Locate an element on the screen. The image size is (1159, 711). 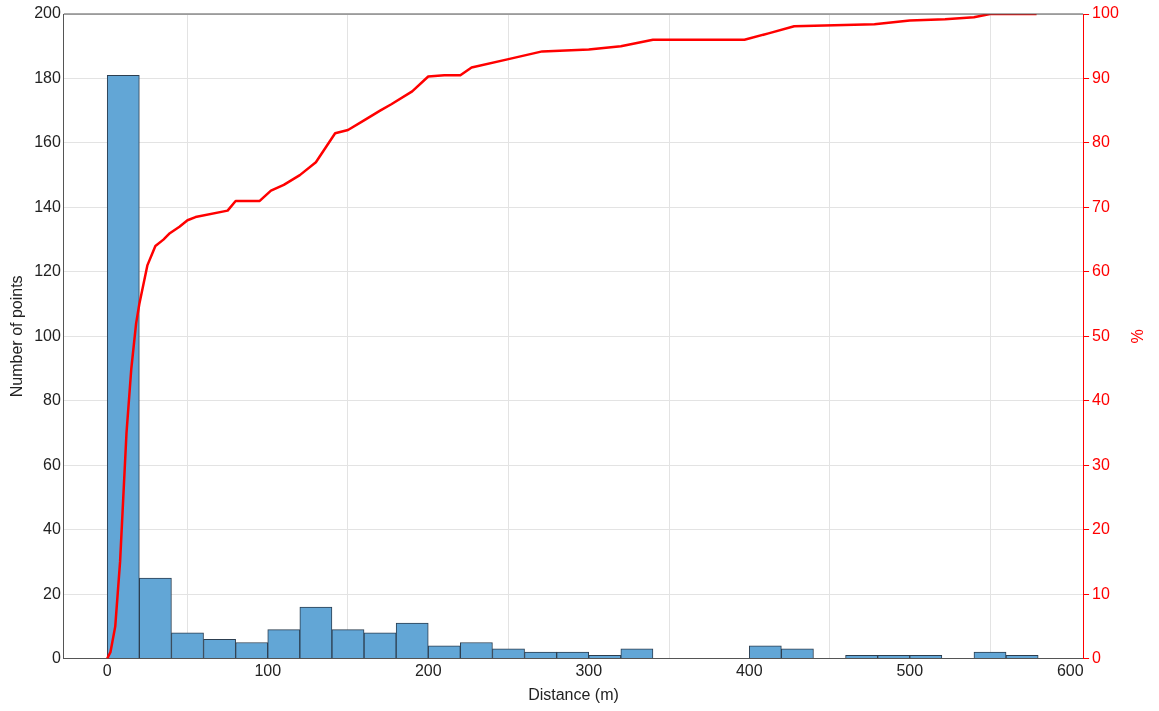
x-tick-label: 500 is located at coordinates (910, 670).